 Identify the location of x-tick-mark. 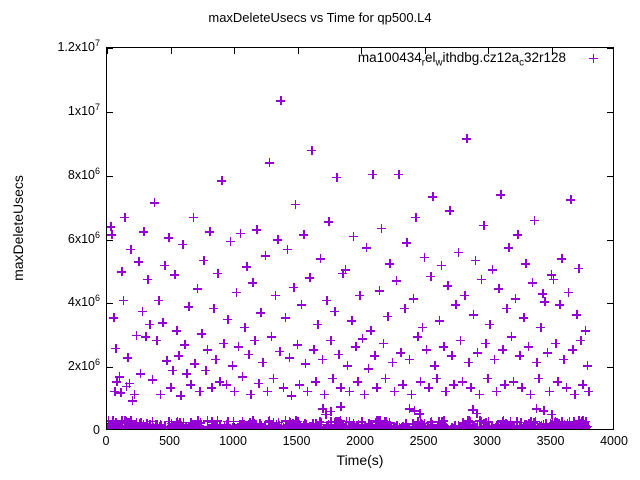
(552, 51).